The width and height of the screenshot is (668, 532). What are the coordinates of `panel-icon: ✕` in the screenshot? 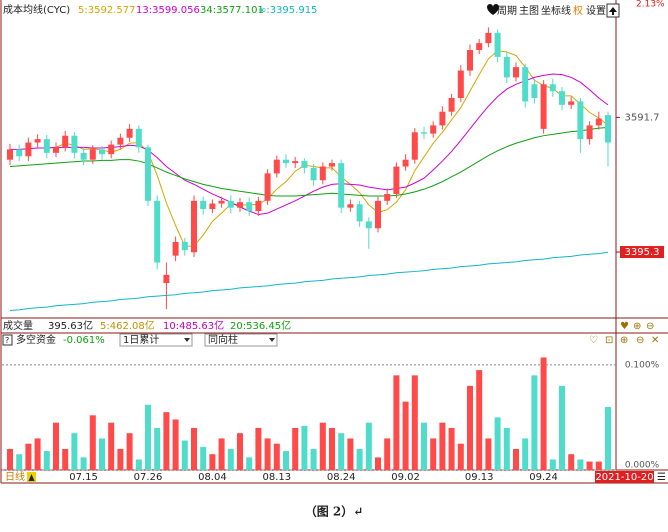 It's located at (655, 340).